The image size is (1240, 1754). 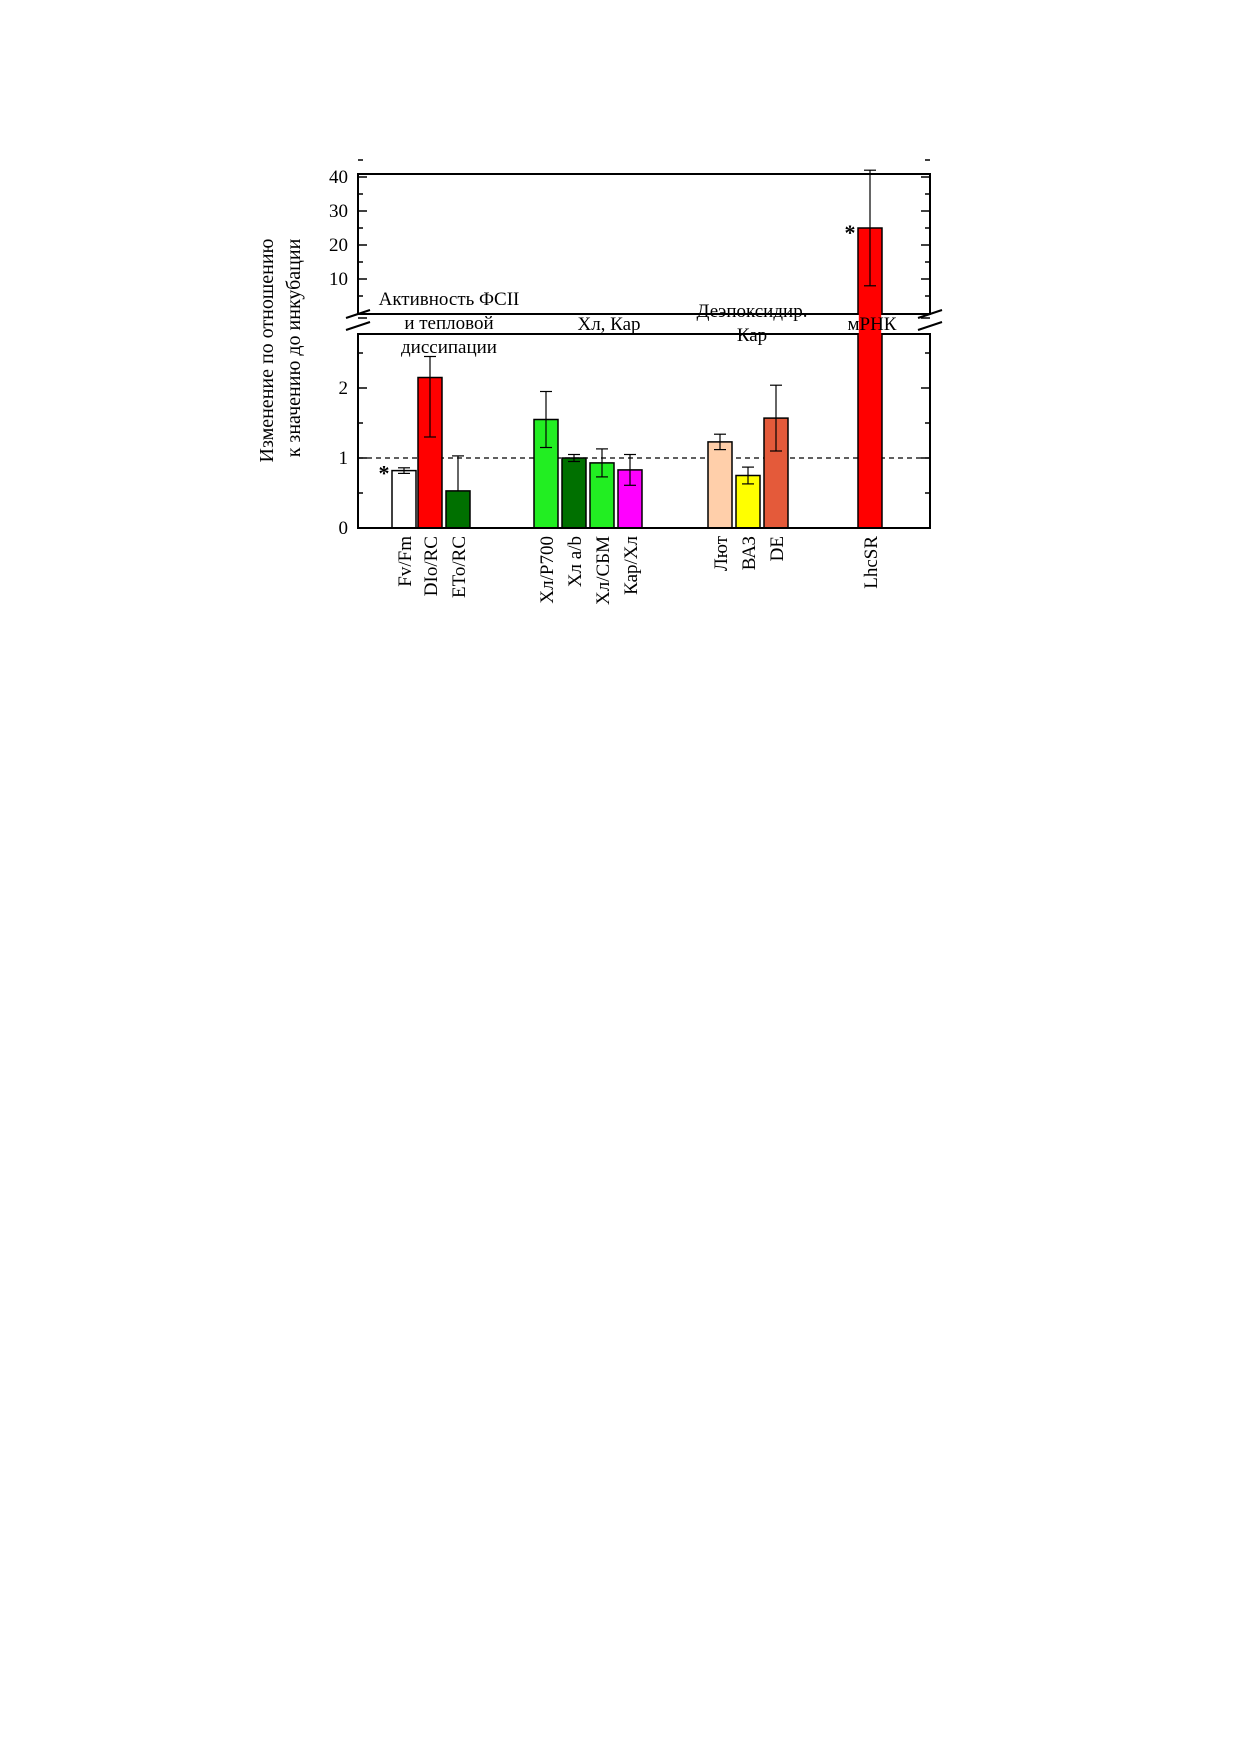 What do you see at coordinates (267, 350) in the screenshot?
I see `y-axis-title-line-1: Изменение по отношению` at bounding box center [267, 350].